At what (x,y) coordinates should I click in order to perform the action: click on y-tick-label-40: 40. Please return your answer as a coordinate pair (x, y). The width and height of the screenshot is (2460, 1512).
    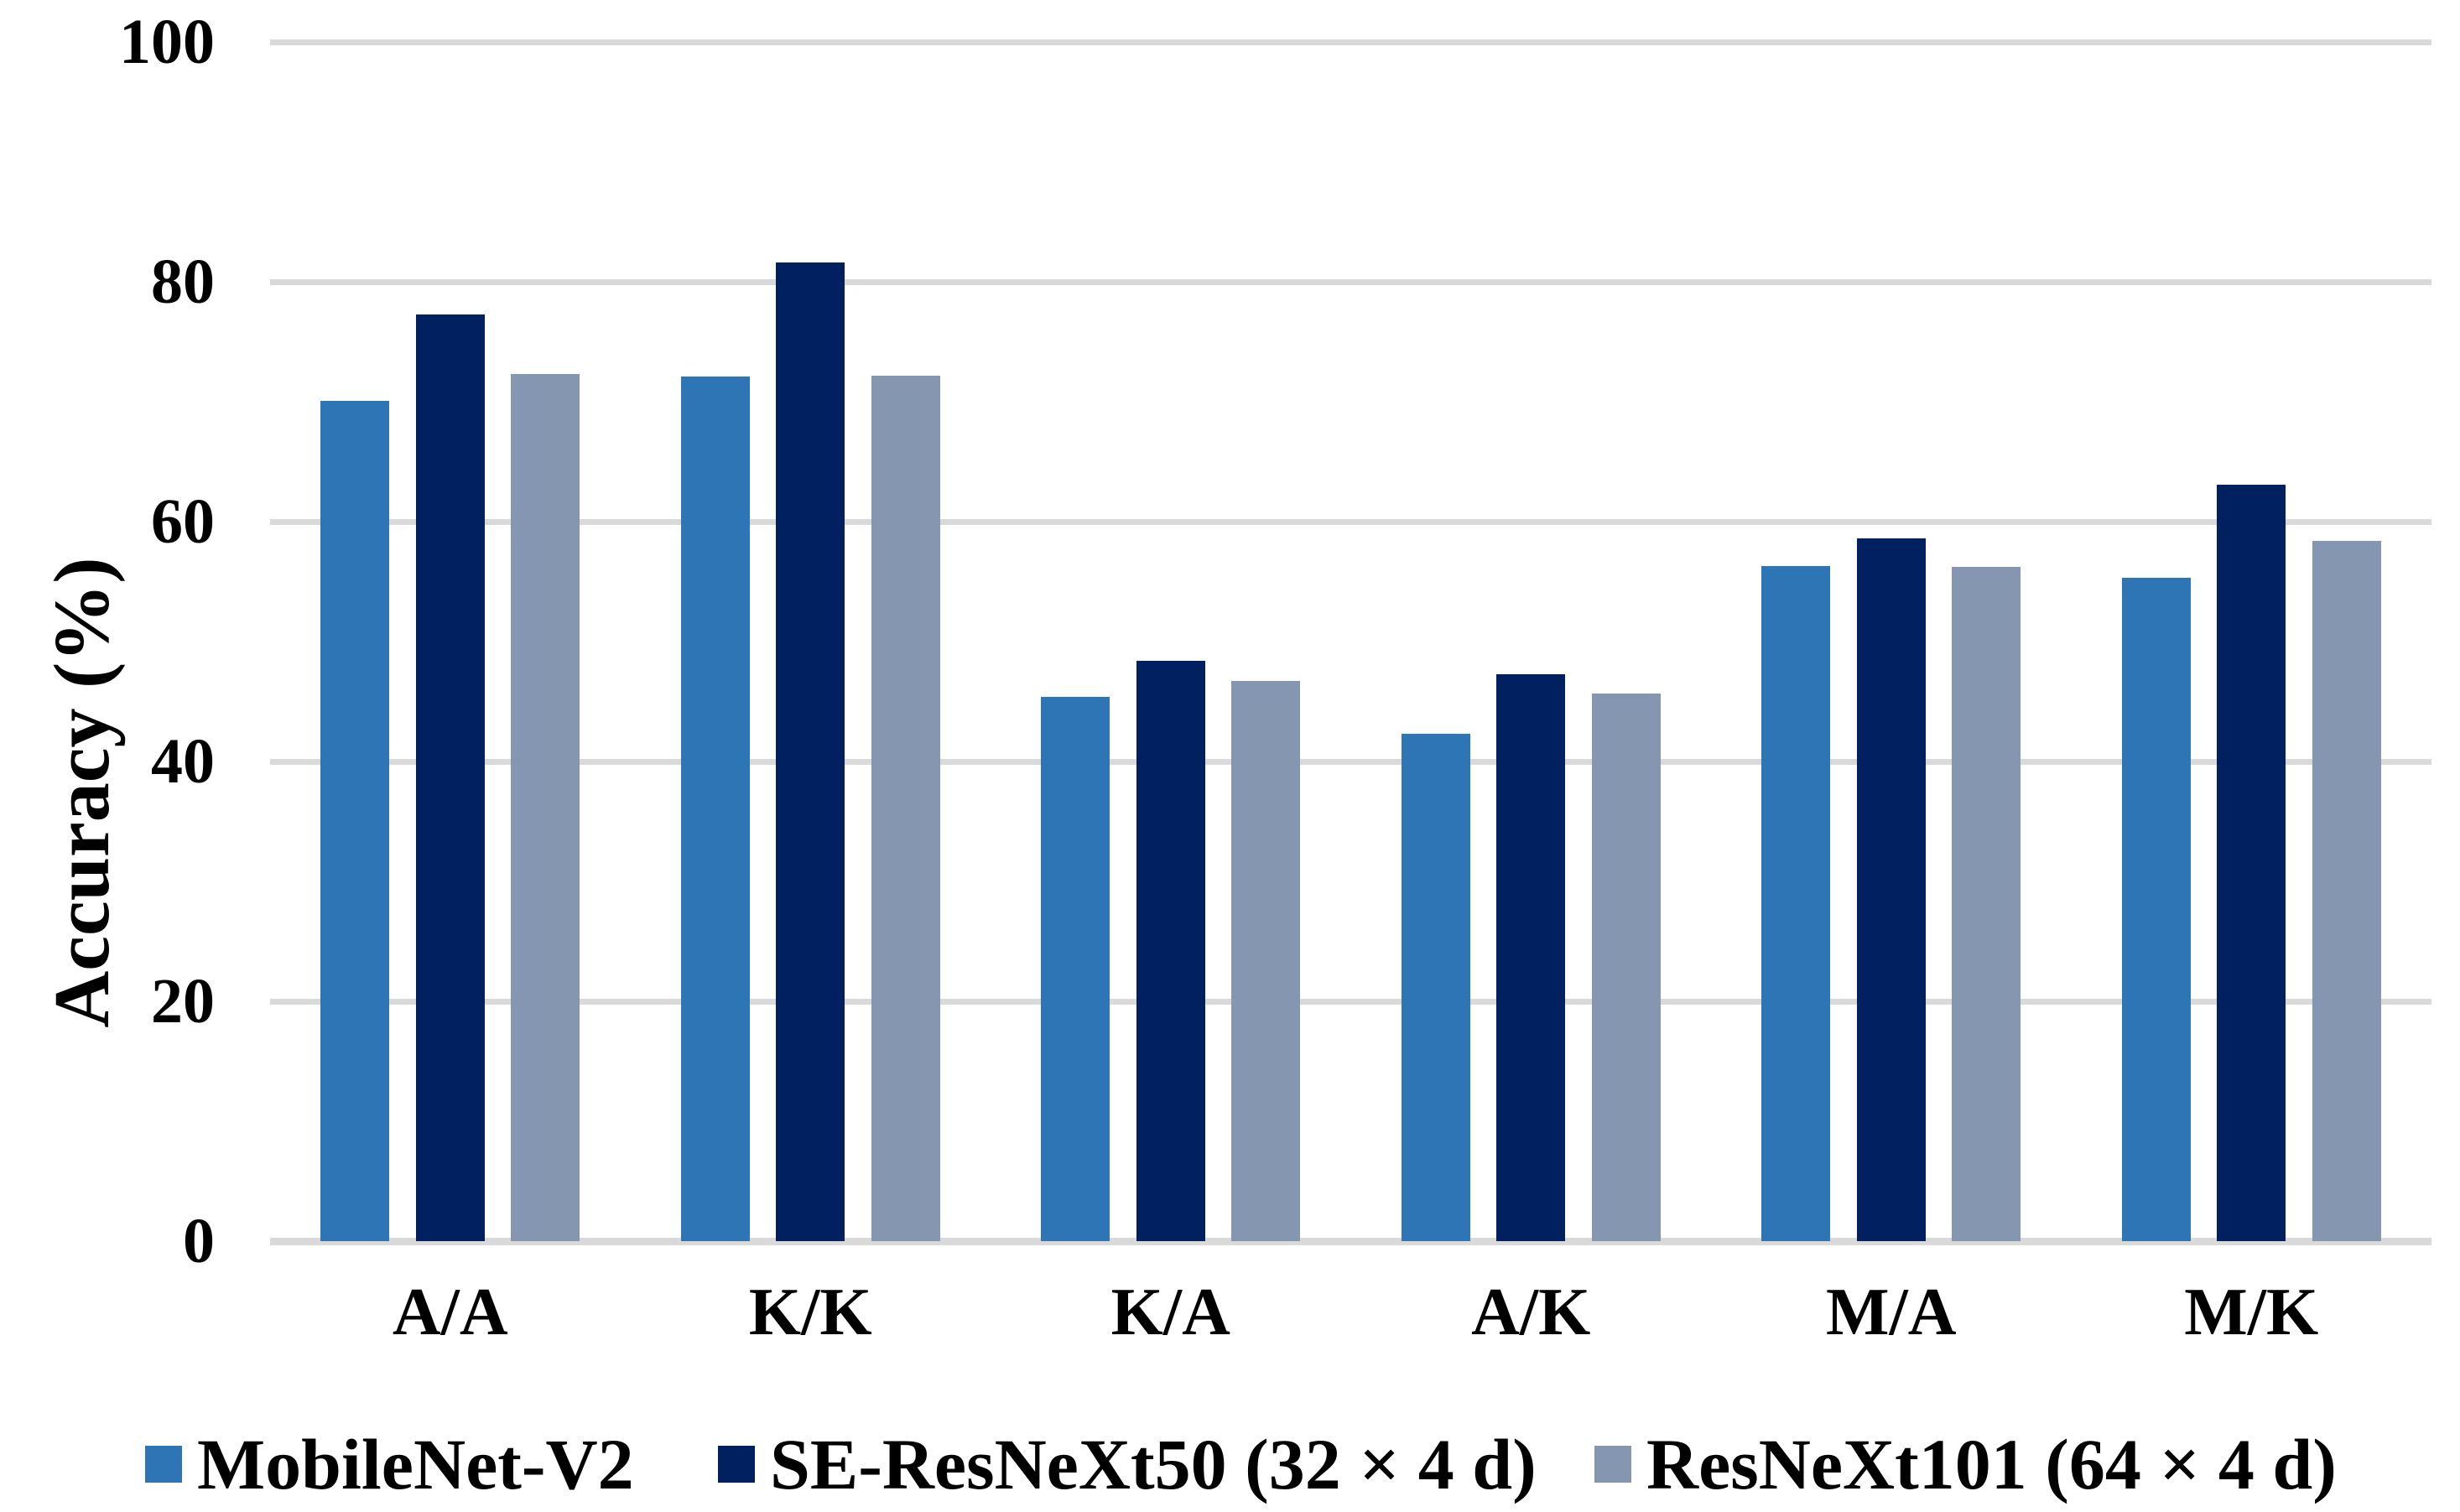
    Looking at the image, I should click on (183, 761).